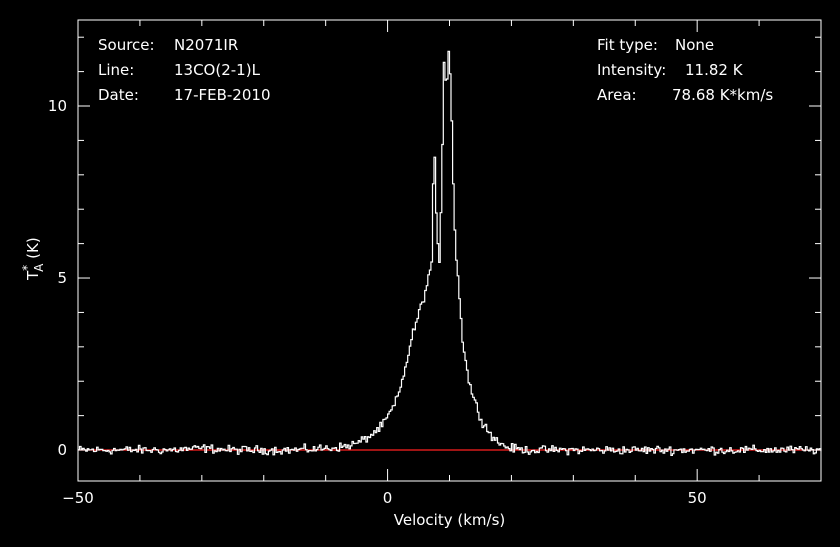  Describe the element at coordinates (62, 278) in the screenshot. I see `y-tick-label: 5` at that location.